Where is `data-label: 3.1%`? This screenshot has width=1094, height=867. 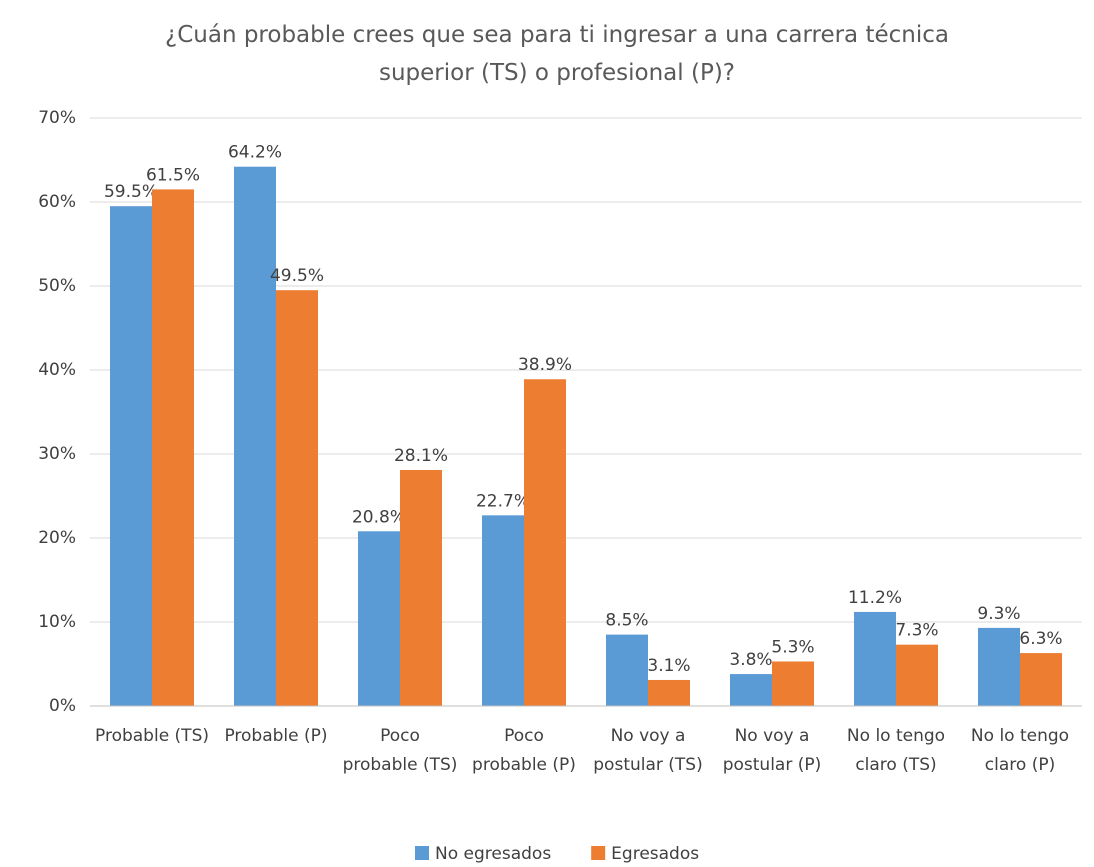
data-label: 3.1% is located at coordinates (668, 666).